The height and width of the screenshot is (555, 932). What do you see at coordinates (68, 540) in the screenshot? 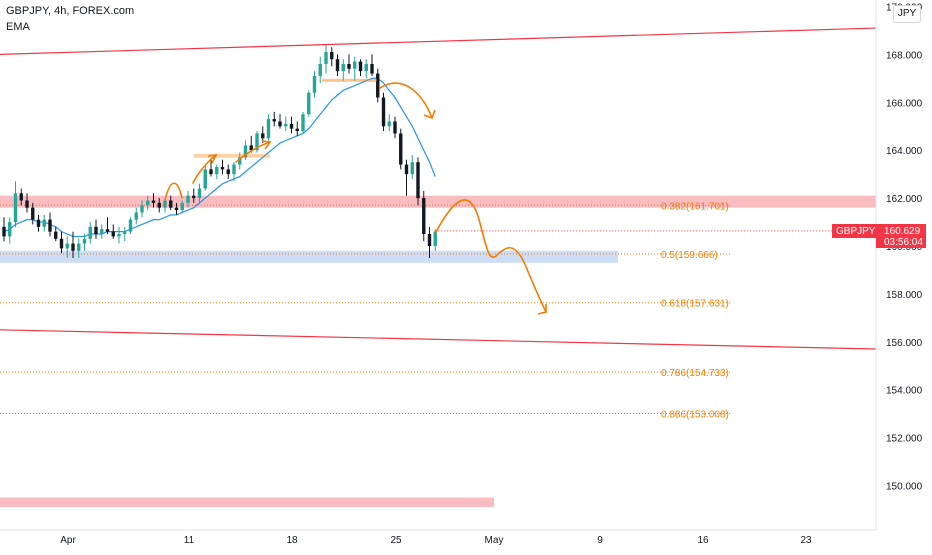
I see `x-tick-label: Apr` at bounding box center [68, 540].